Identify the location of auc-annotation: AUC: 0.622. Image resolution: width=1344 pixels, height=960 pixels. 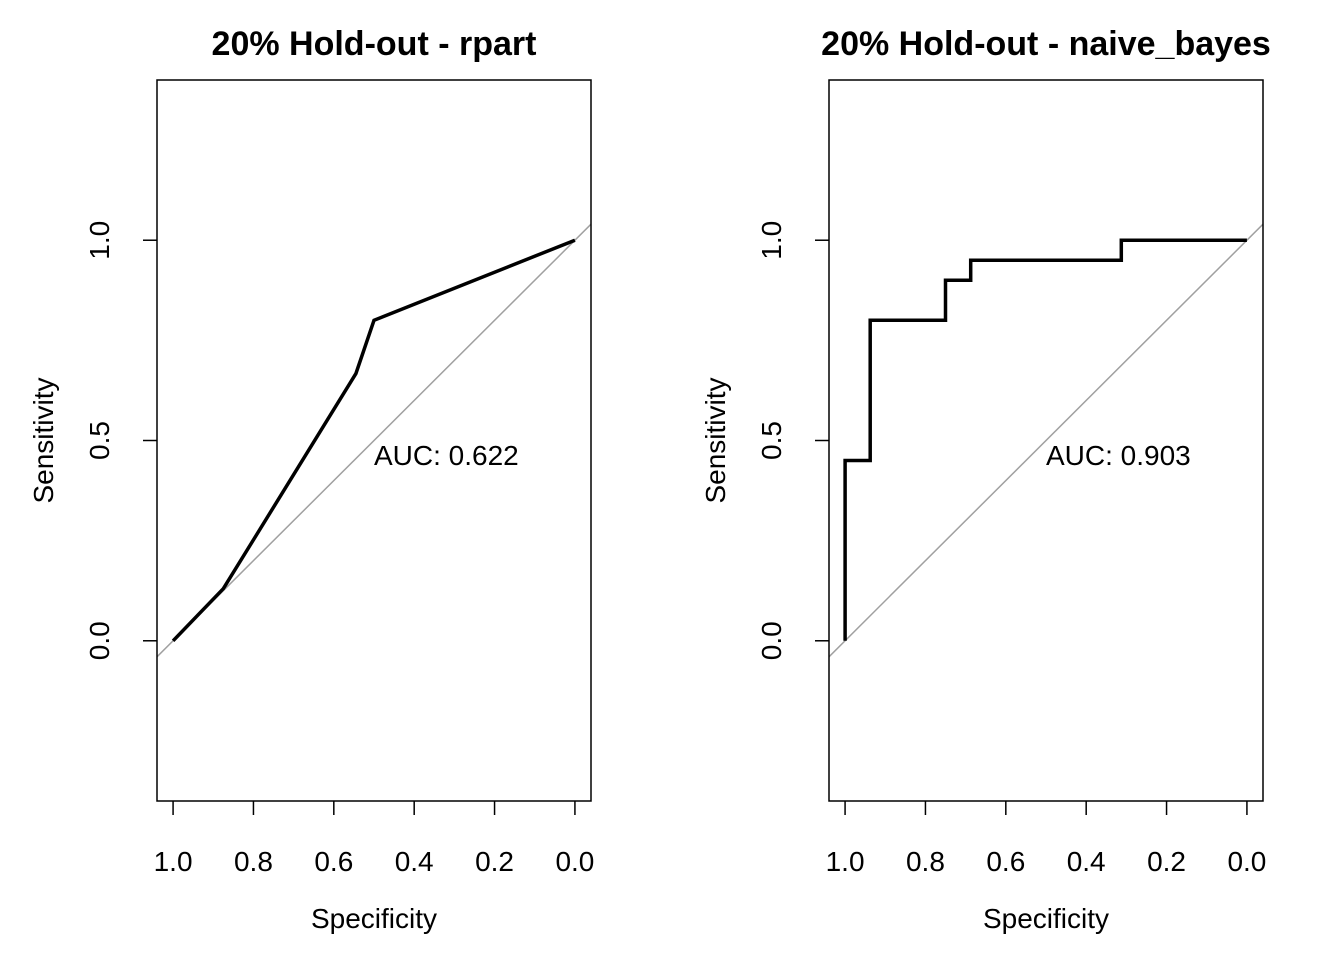
(446, 455).